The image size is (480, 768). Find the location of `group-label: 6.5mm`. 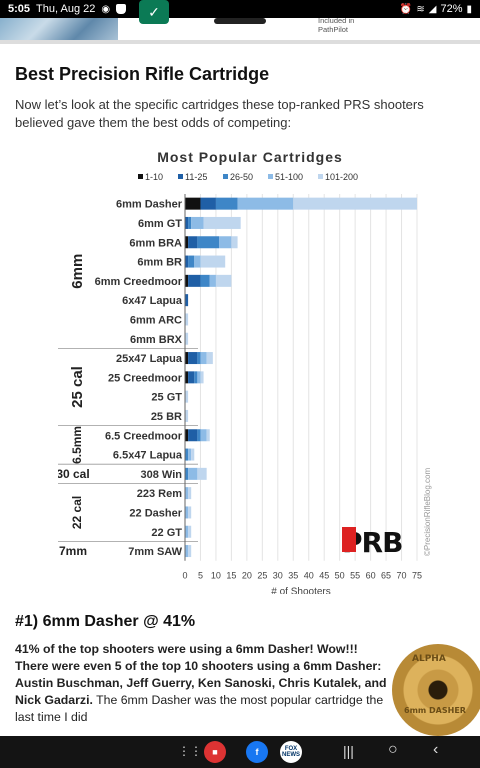

group-label: 6.5mm is located at coordinates (77, 445).